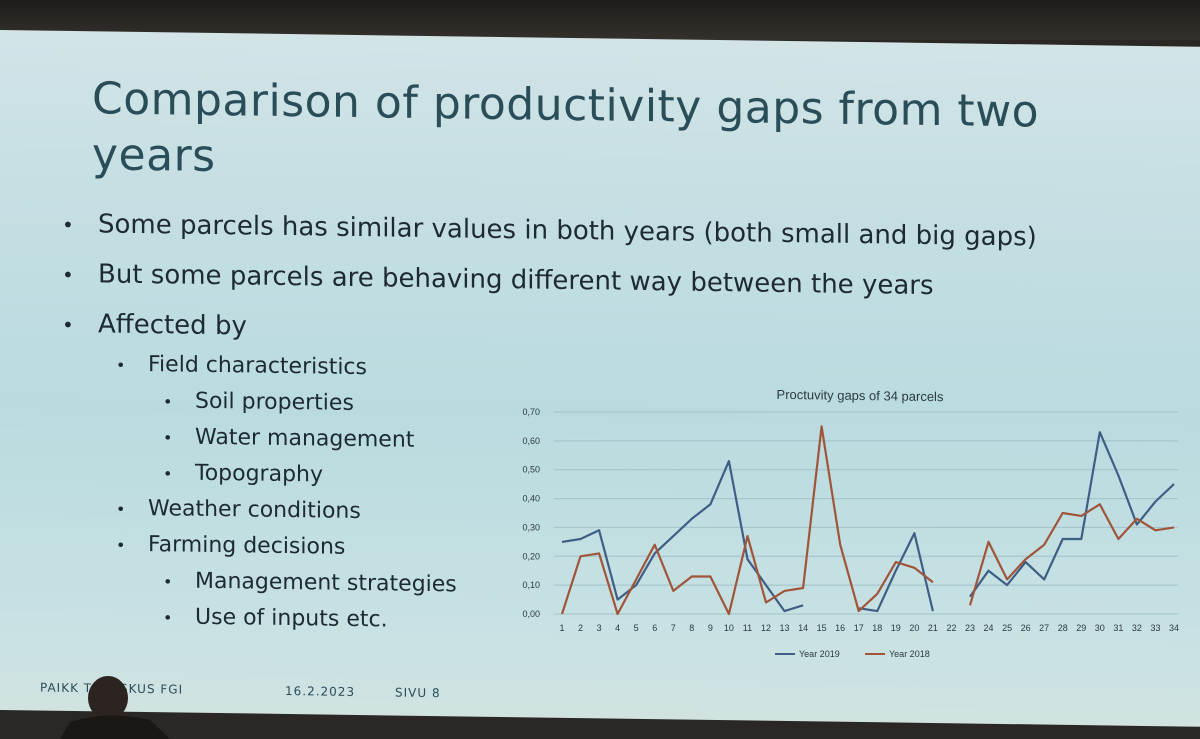  Describe the element at coordinates (710, 628) in the screenshot. I see `x-tick-label: 9` at that location.